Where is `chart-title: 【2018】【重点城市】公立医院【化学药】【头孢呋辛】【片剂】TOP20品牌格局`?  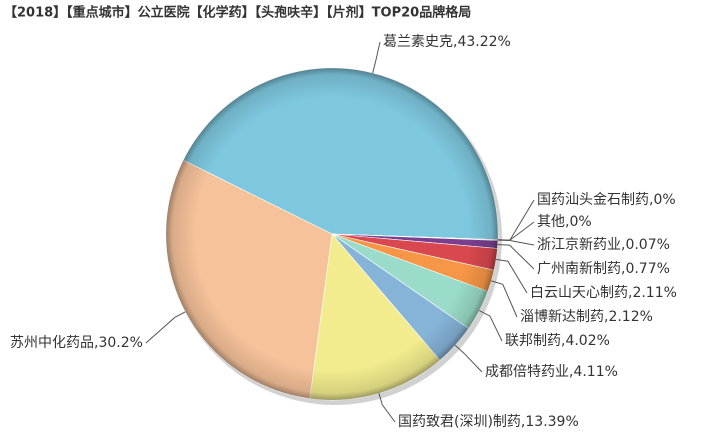
chart-title: 【2018】【重点城市】公立医院【化学药】【头孢呋辛】【片剂】TOP20品牌格局 is located at coordinates (237, 13).